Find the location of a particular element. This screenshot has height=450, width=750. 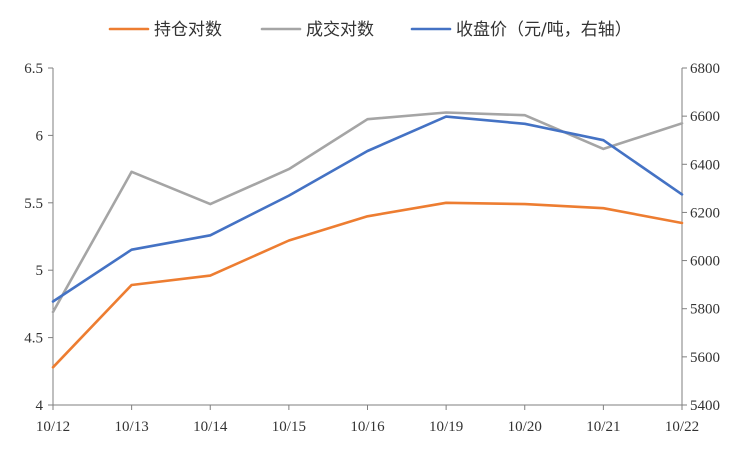

x-tick-label: 10/20 is located at coordinates (525, 427).